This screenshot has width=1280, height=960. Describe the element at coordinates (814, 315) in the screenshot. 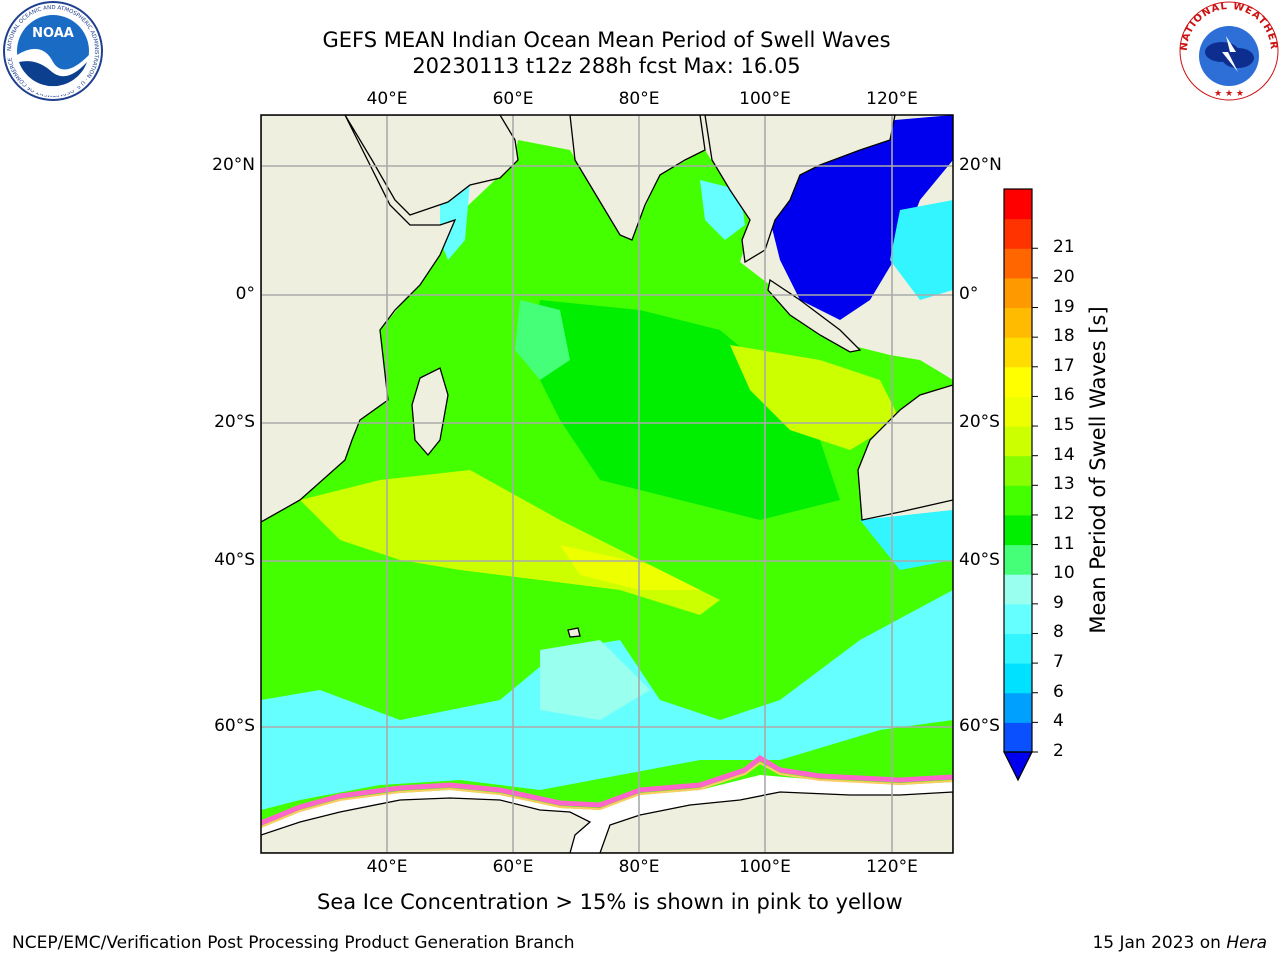

I see `sumatra` at that location.